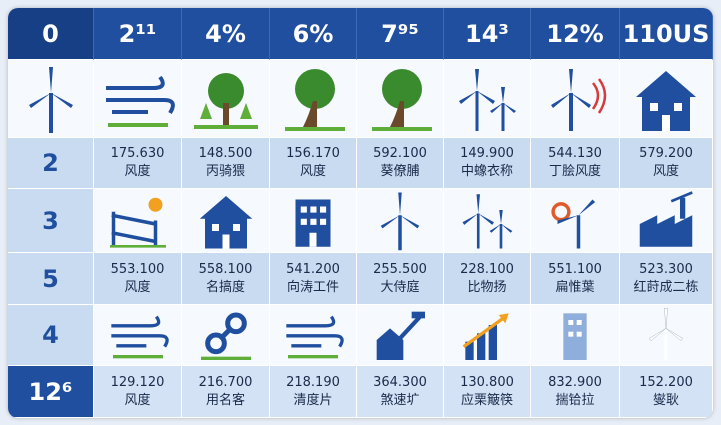 Image resolution: width=721 pixels, height=425 pixels. What do you see at coordinates (137, 153) in the screenshot?
I see `cell-number: 175.630` at bounding box center [137, 153].